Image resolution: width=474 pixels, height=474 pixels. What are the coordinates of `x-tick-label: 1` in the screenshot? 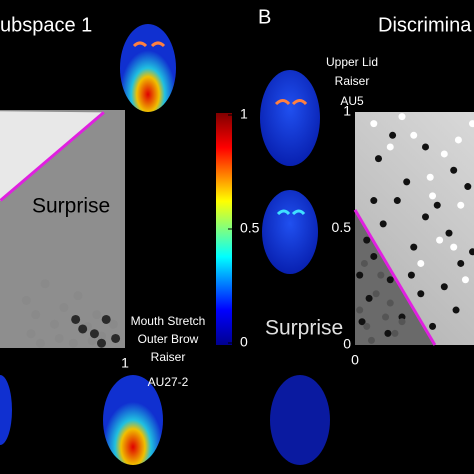 It's located at (125, 363).